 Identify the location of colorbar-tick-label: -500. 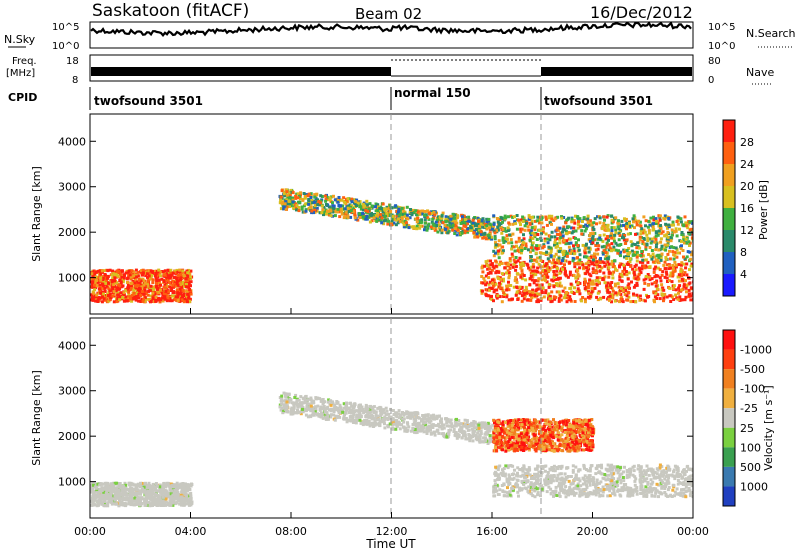
(752, 369).